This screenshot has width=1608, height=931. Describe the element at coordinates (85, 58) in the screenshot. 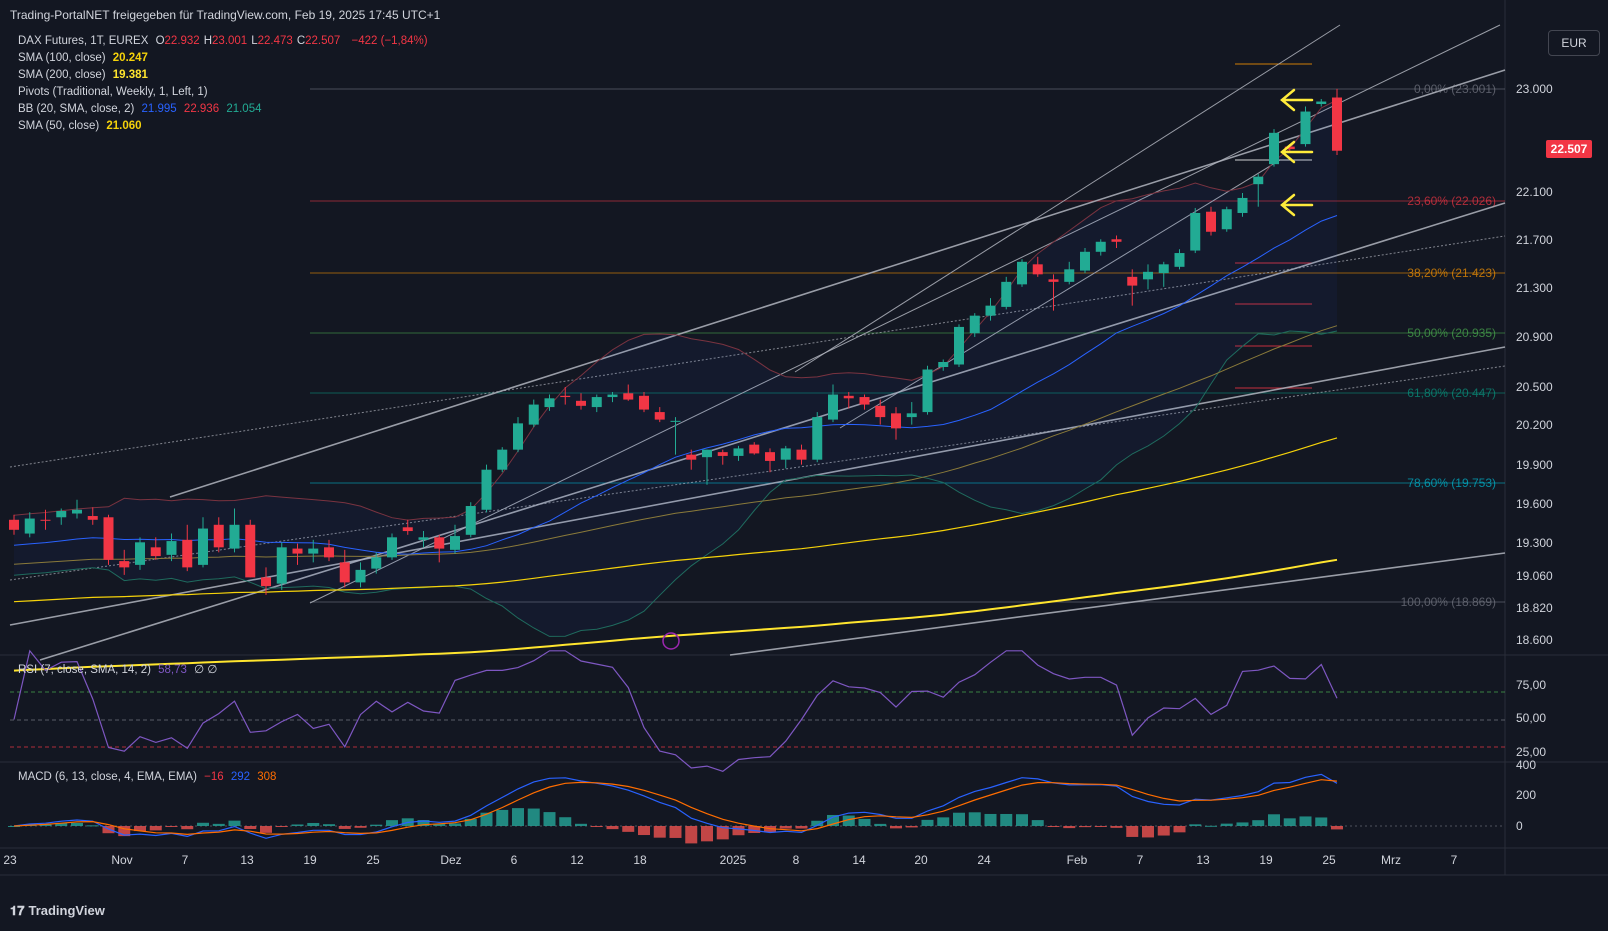

I see `legend-sma100: SMA (100, close) 20.247` at that location.